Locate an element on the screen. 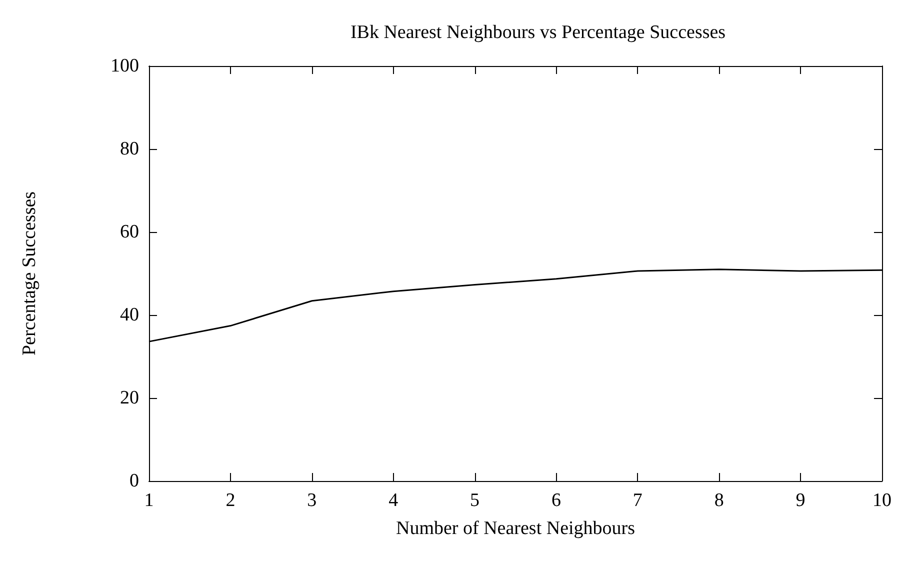 The image size is (916, 566). chart-title: IBk Nearest Neighbours vs Percentage Successes is located at coordinates (538, 32).